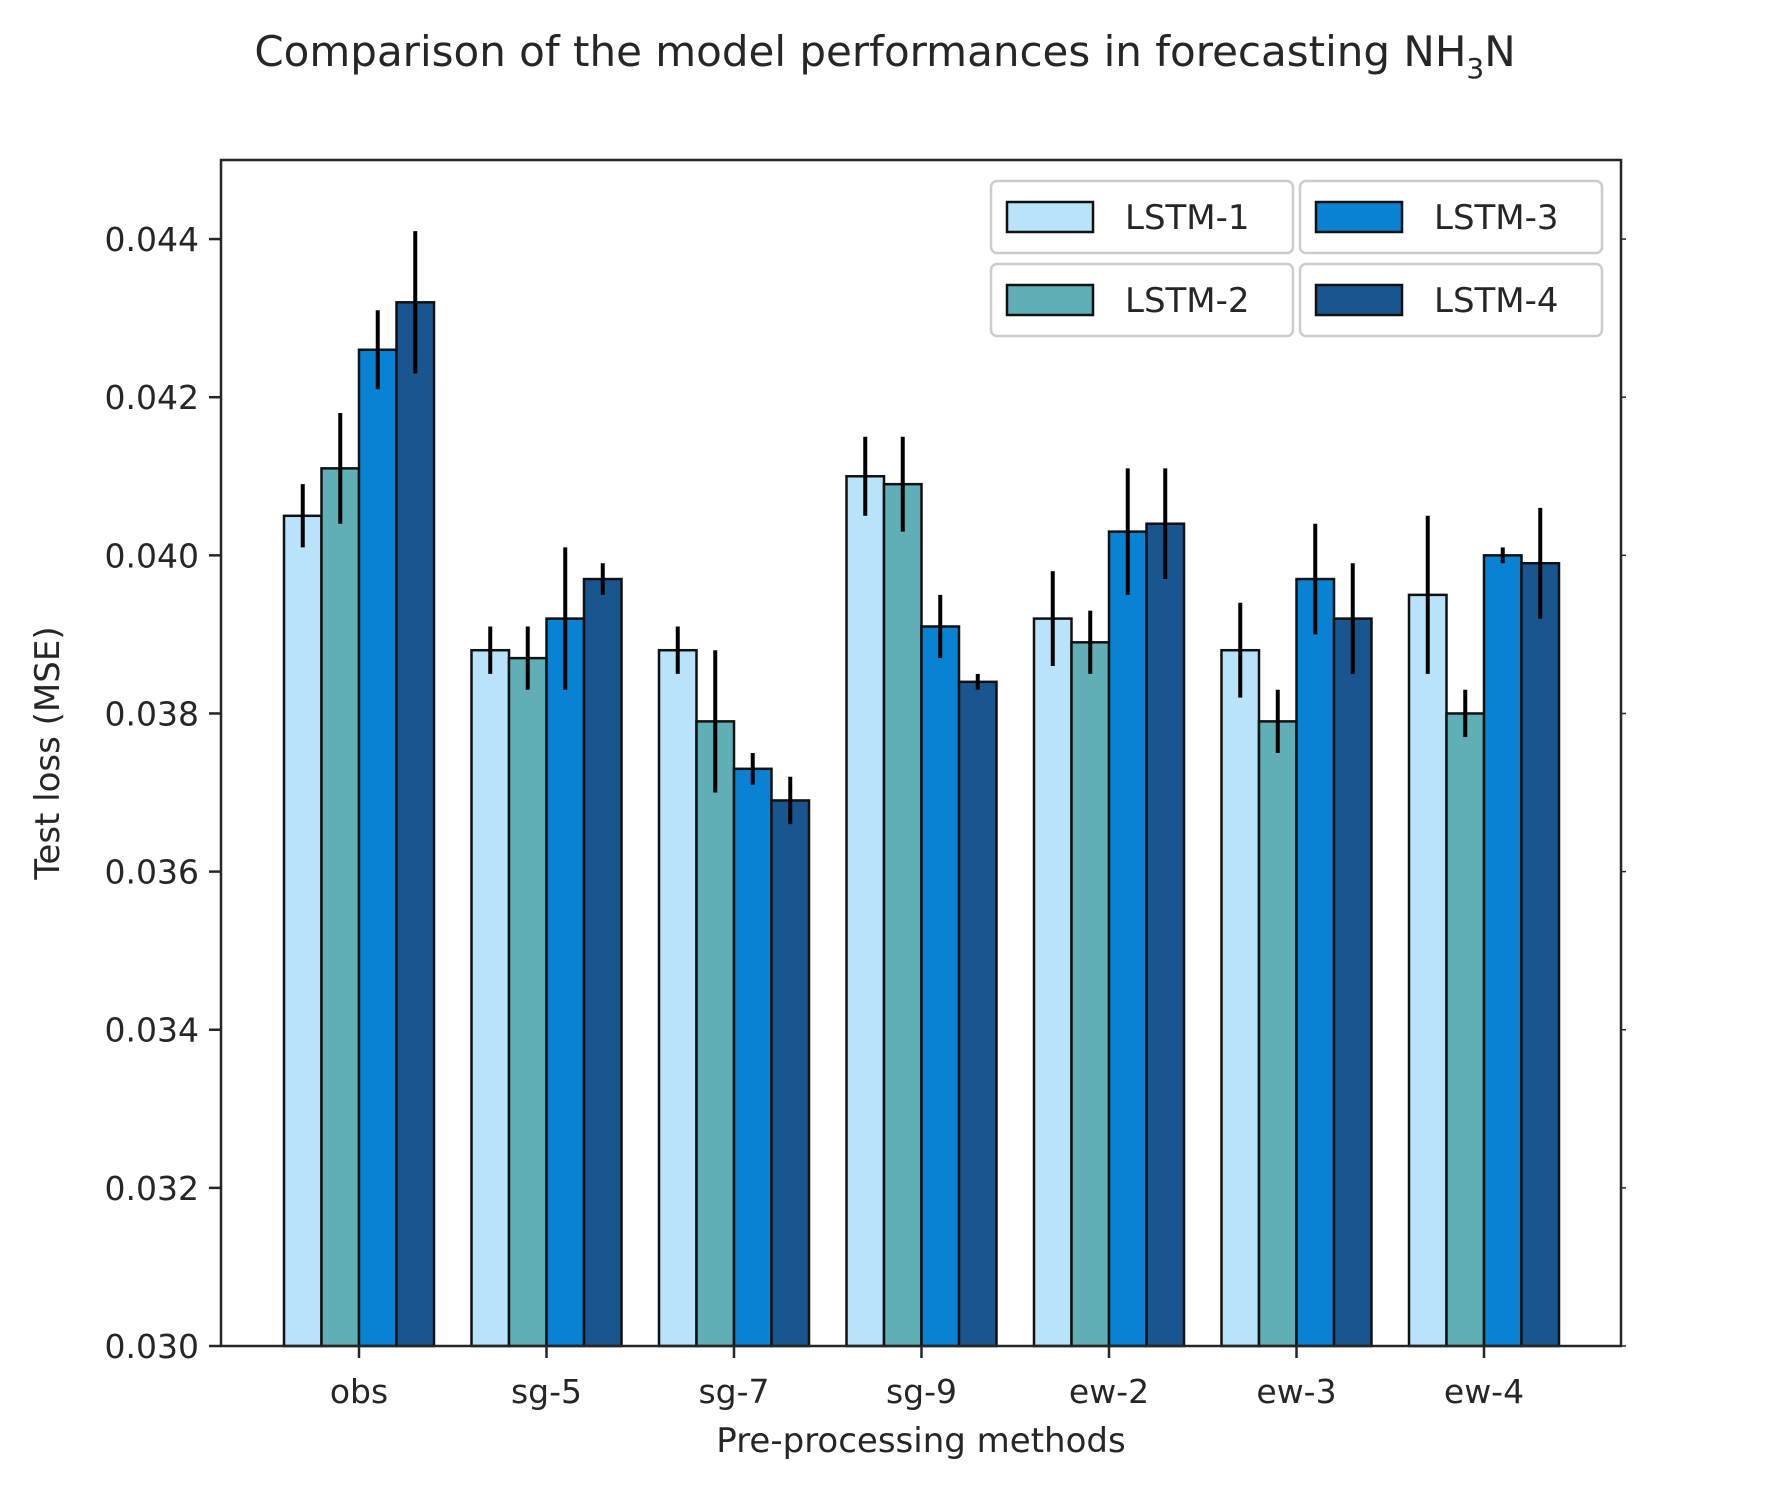 This screenshot has height=1486, width=1771. What do you see at coordinates (1109, 1391) in the screenshot?
I see `x-tick-label: ew-2` at bounding box center [1109, 1391].